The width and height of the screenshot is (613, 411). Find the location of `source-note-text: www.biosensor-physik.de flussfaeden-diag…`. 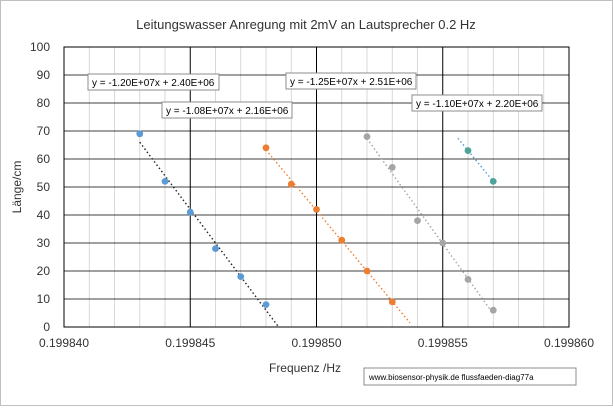

source-note-text: www.biosensor-physik.de flussfaeden-diag… is located at coordinates (451, 377).